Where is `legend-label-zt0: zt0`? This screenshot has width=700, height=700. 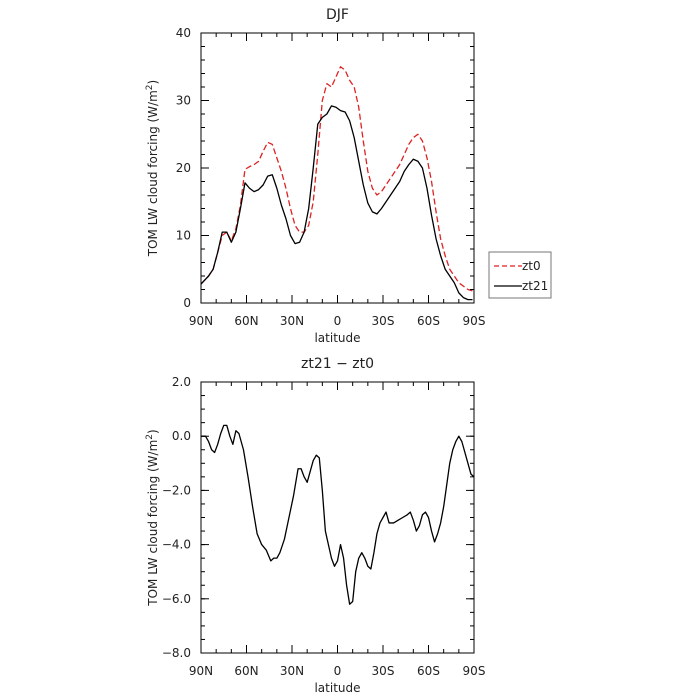
legend-label-zt0: zt0 is located at coordinates (531, 266).